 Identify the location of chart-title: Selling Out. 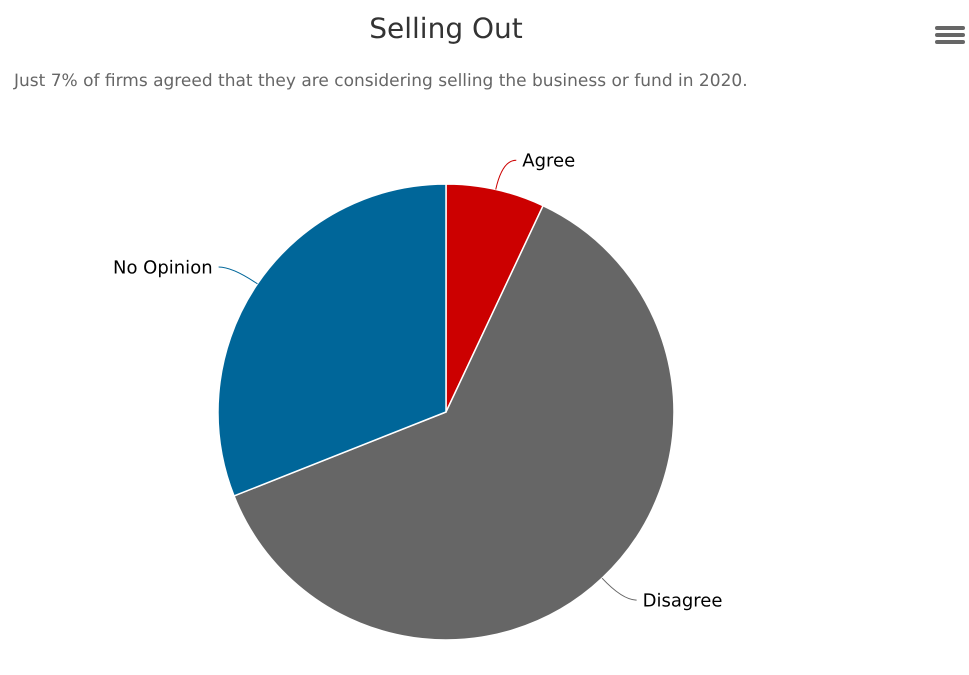
(446, 28).